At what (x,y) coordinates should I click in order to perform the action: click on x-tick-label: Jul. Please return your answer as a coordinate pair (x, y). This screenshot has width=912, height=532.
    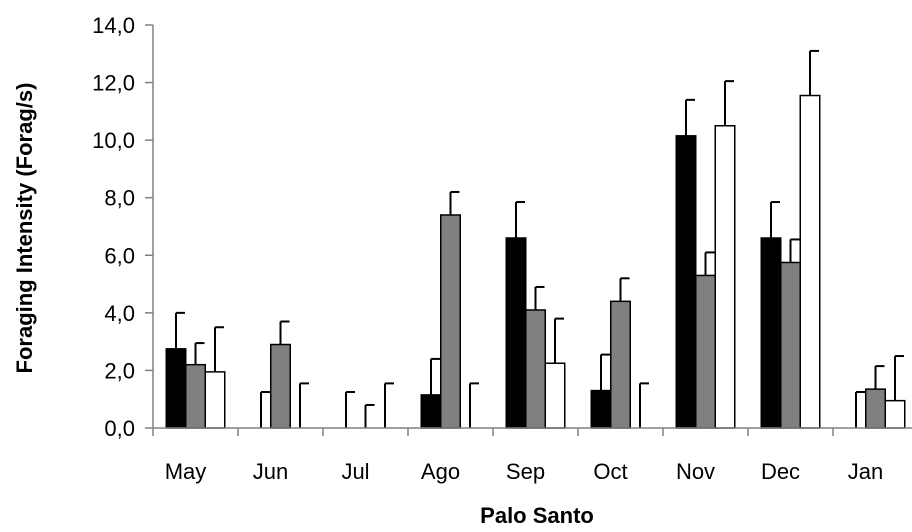
    Looking at the image, I should click on (355, 471).